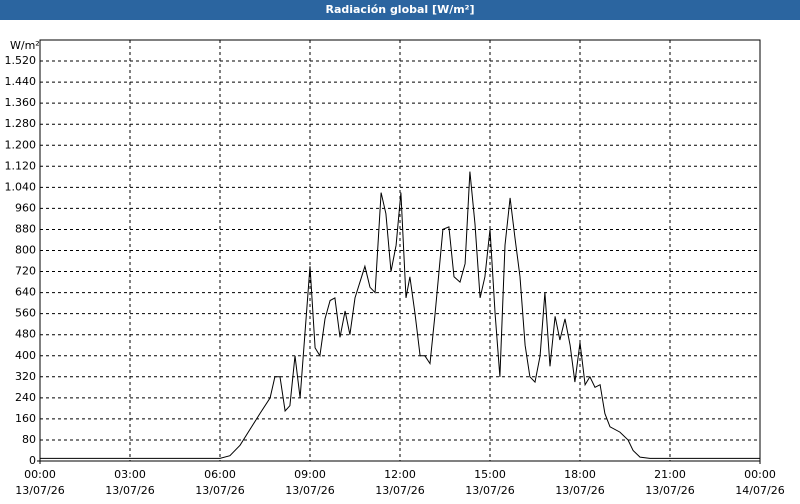 The image size is (800, 504). I want to click on title-bar, so click(400, 10).